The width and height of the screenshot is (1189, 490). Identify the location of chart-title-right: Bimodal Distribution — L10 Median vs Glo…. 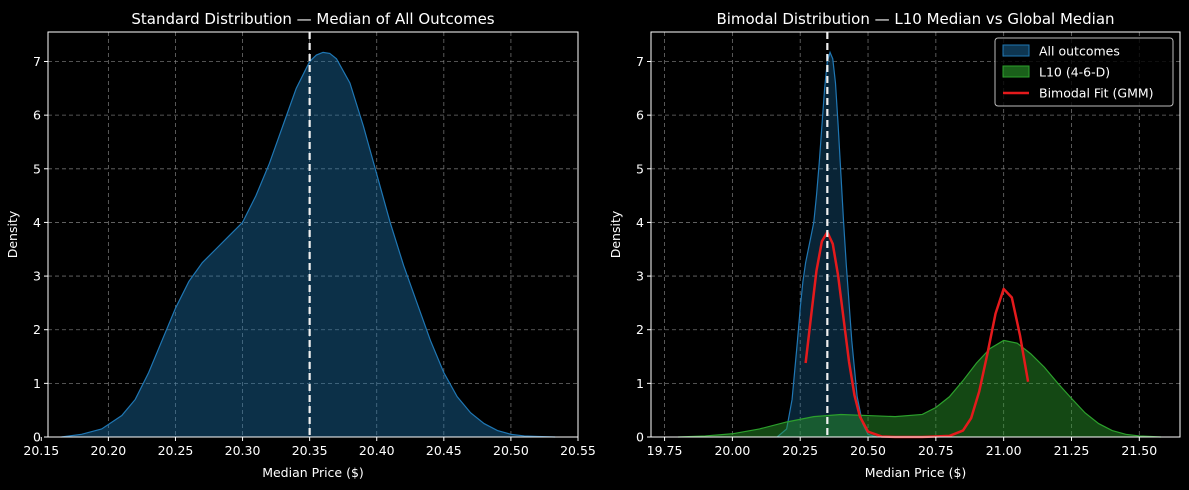
(915, 19).